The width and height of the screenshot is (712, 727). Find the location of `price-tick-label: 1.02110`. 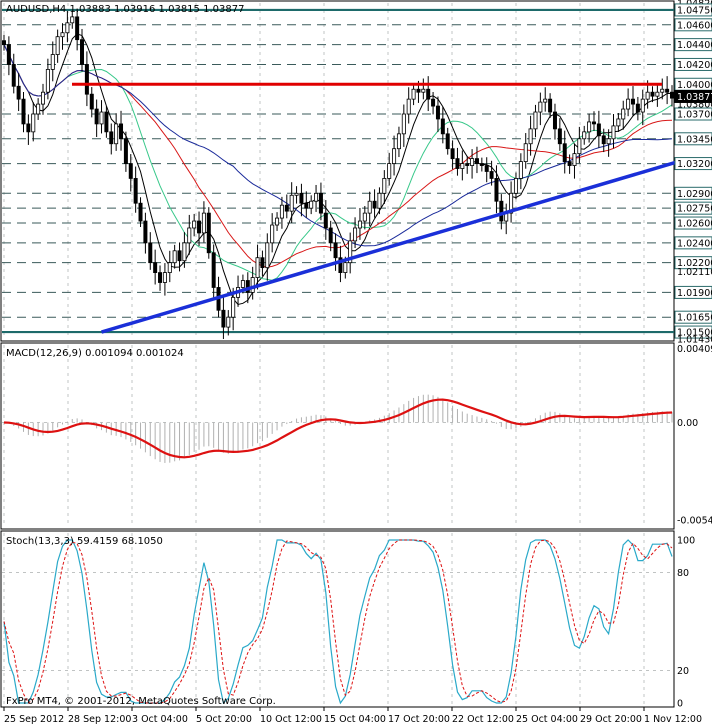

price-tick-label: 1.02110 is located at coordinates (694, 272).